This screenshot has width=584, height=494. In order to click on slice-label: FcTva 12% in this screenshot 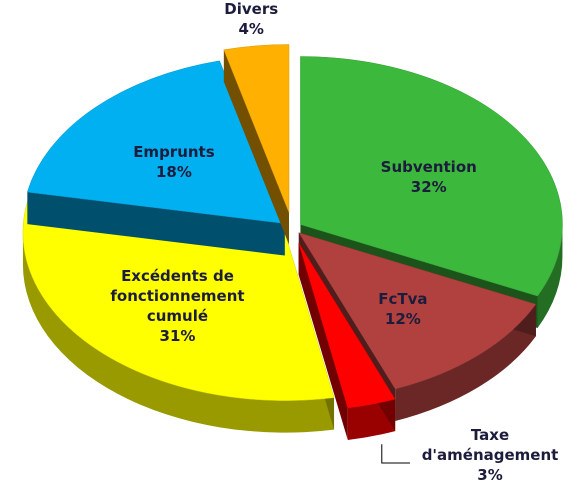, I will do `click(403, 309)`.